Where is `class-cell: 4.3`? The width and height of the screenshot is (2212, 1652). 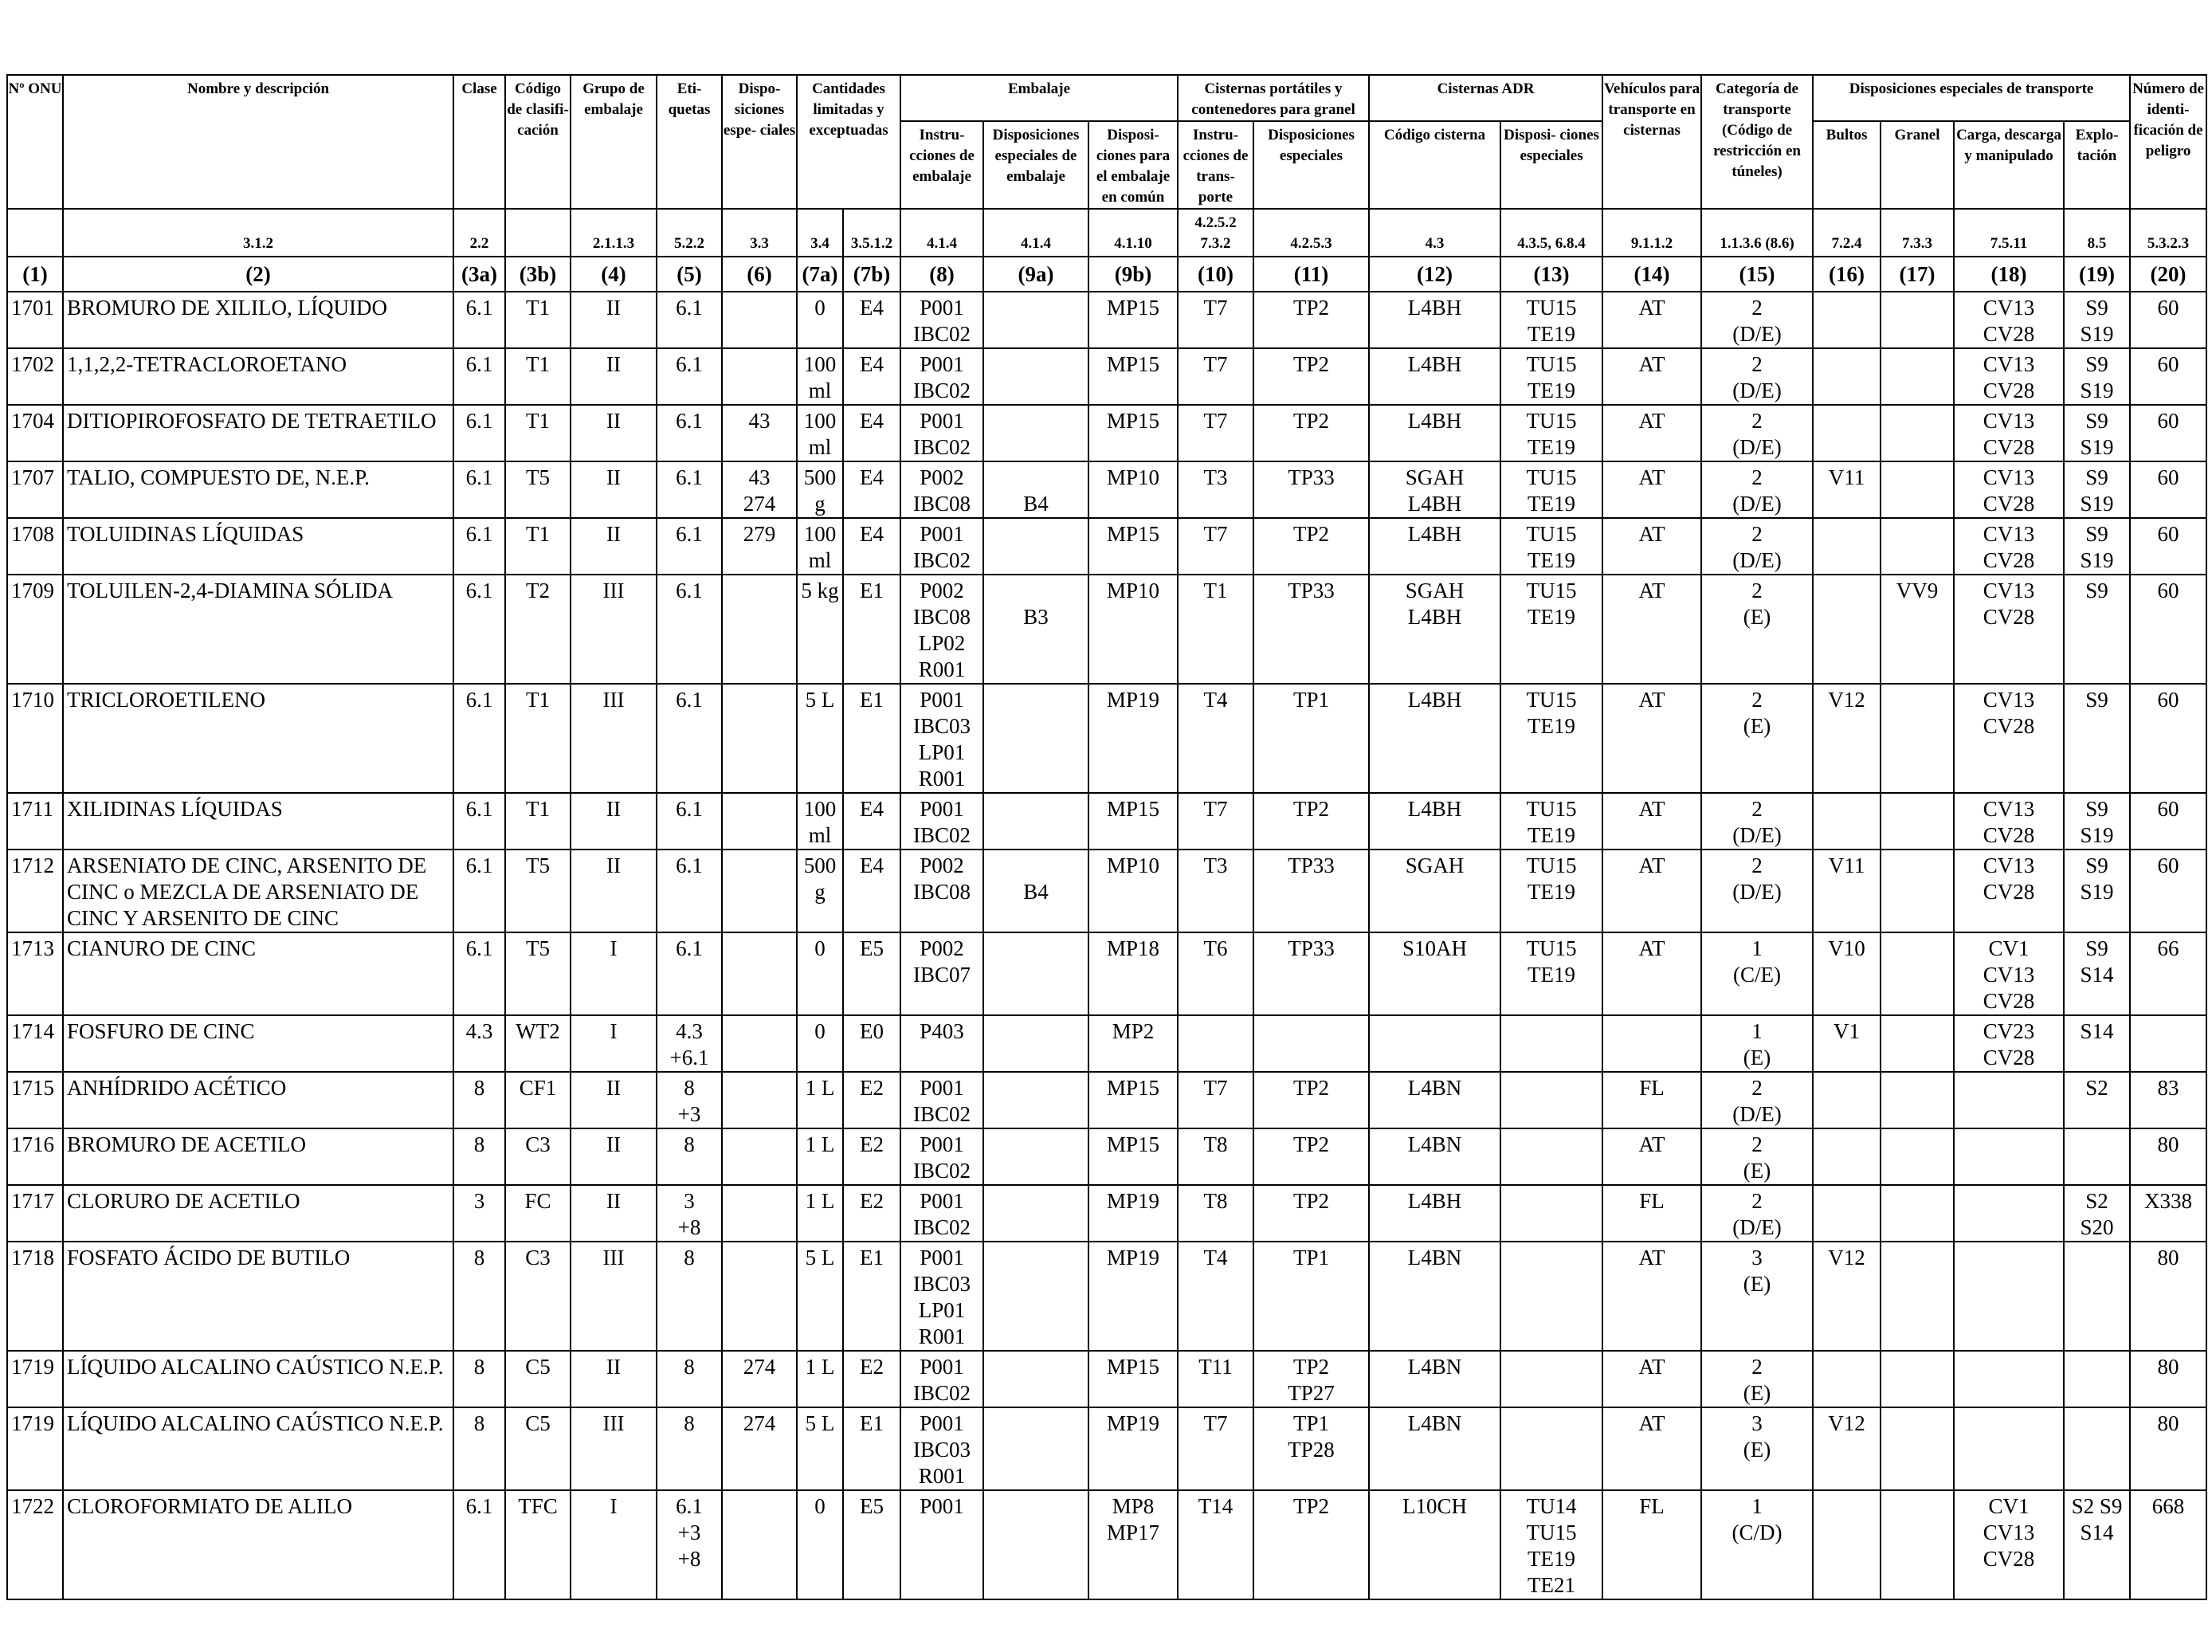 class-cell: 4.3 is located at coordinates (479, 1043).